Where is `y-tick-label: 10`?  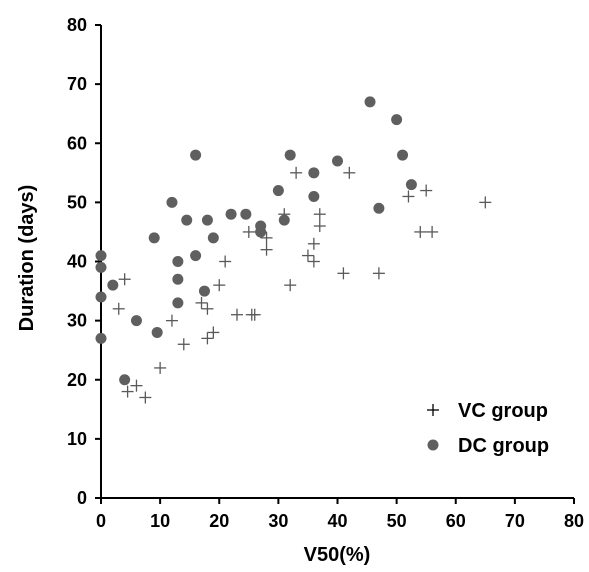 y-tick-label: 10 is located at coordinates (77, 439).